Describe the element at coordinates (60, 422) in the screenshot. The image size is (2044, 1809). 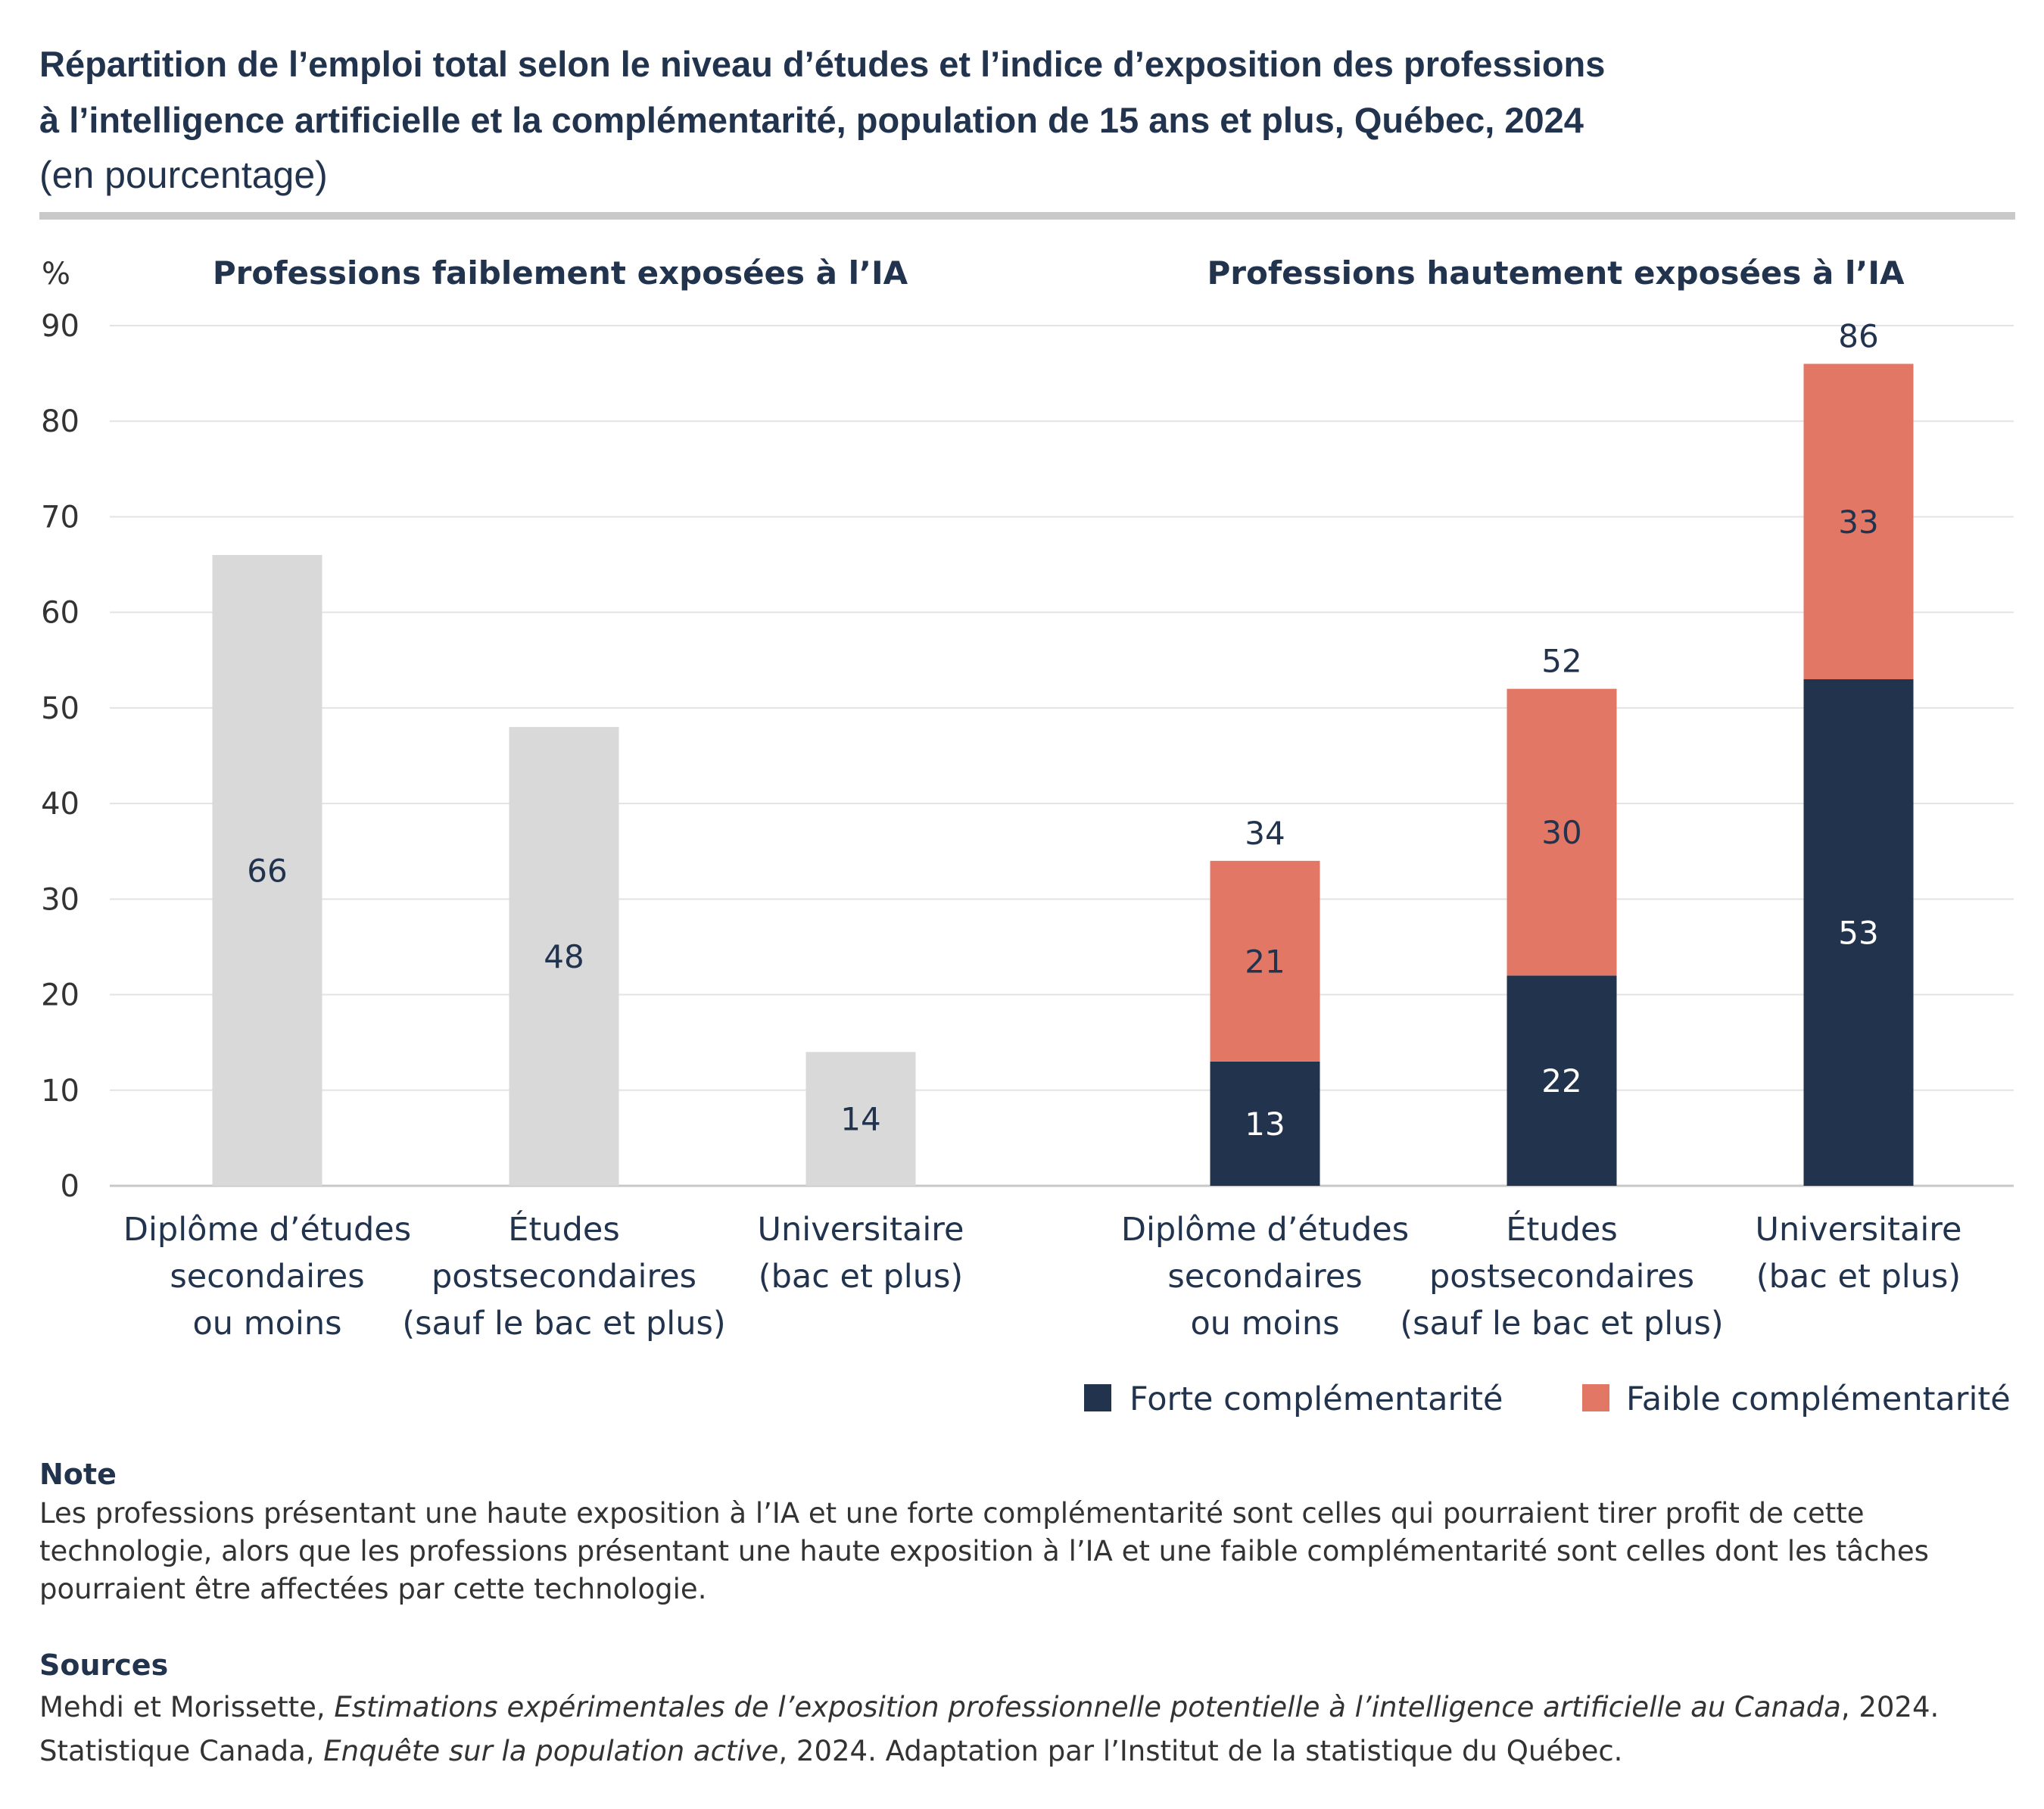
I see `y-tick-label: 80` at that location.